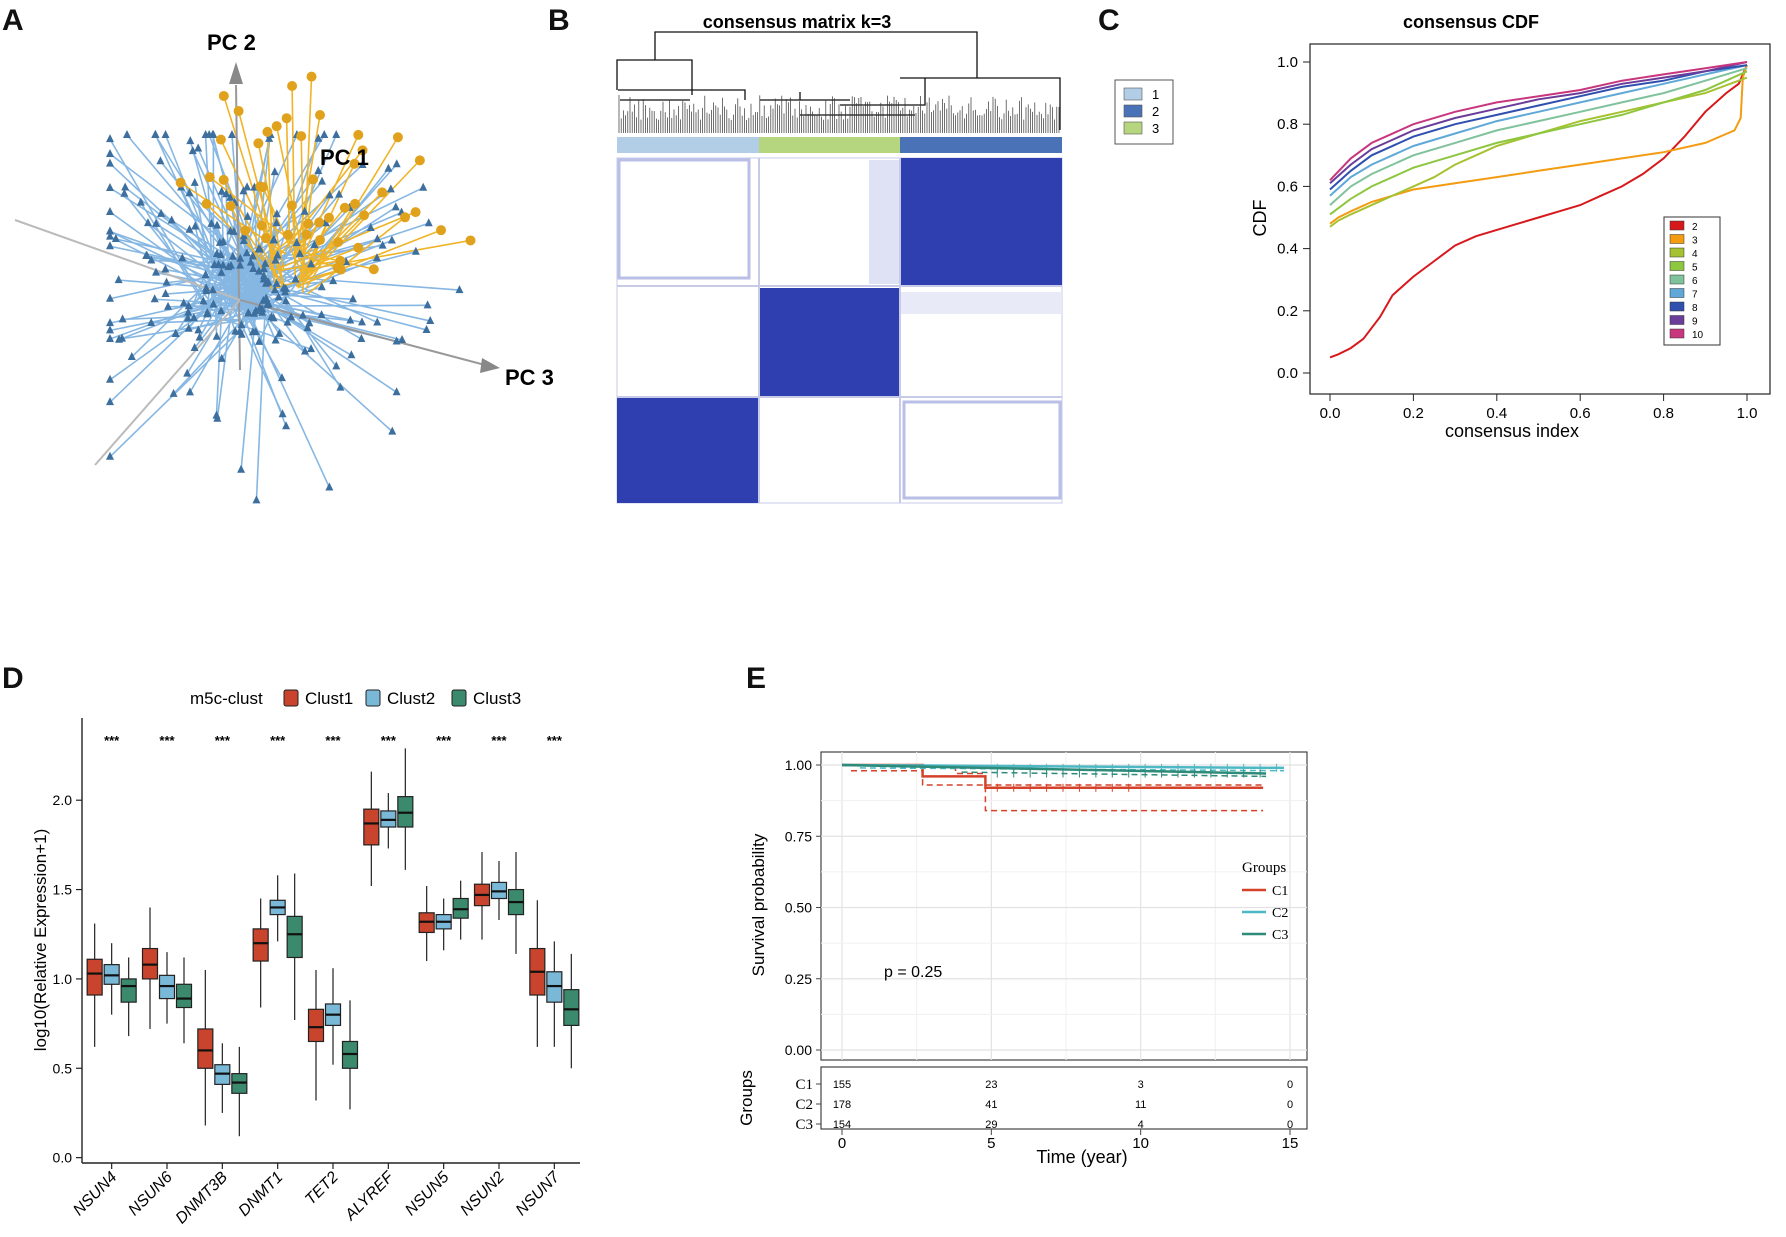 The image size is (1786, 1237). What do you see at coordinates (1280, 913) in the screenshot?
I see `km-legend-label-c2: C2` at bounding box center [1280, 913].